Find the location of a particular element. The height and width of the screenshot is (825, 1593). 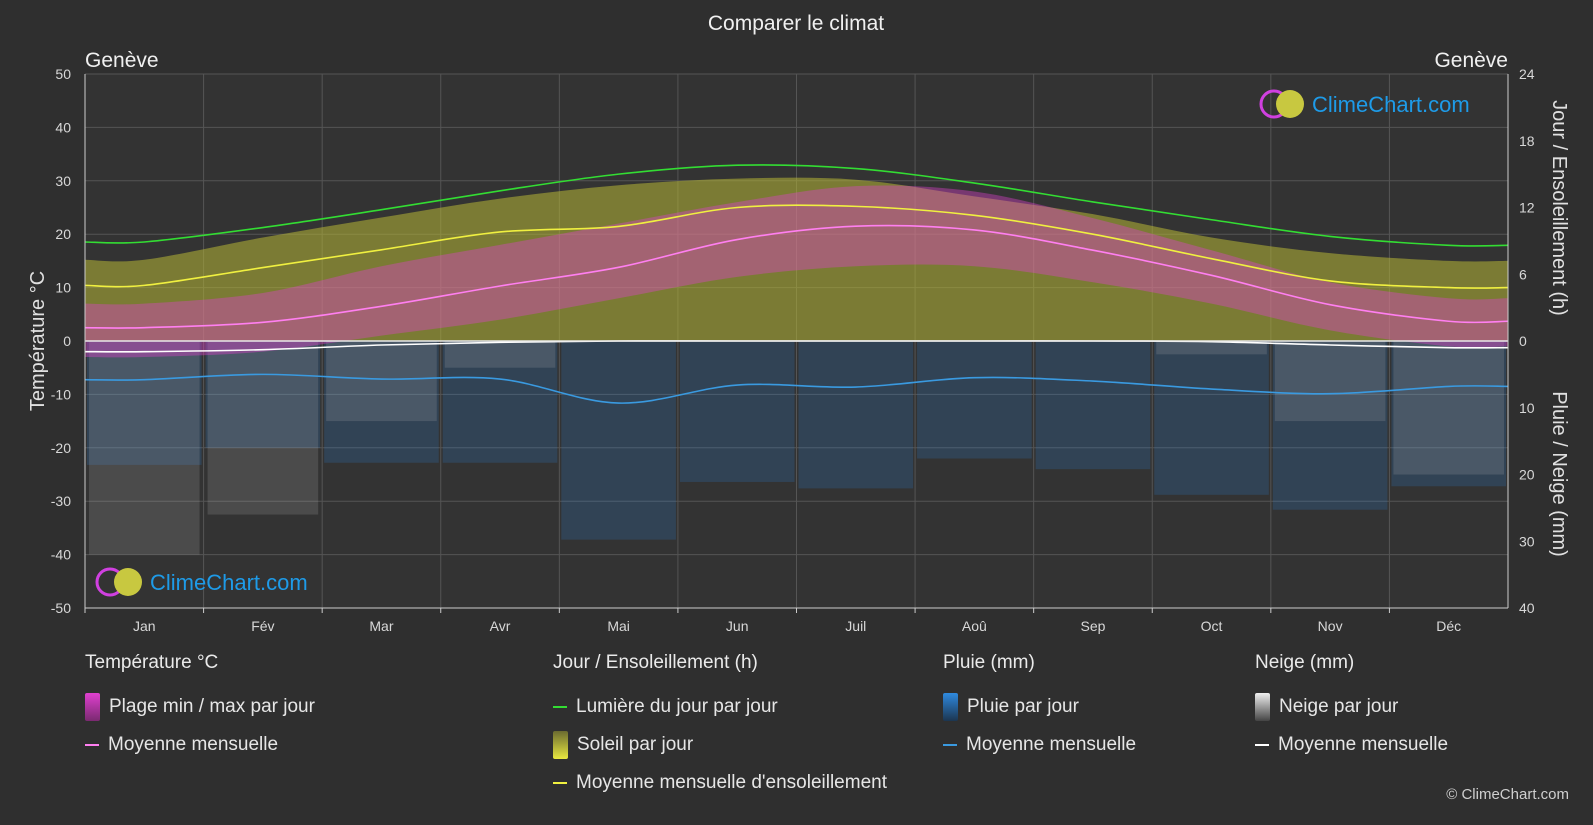

legend-item-label: Neige par jour is located at coordinates (1339, 706).